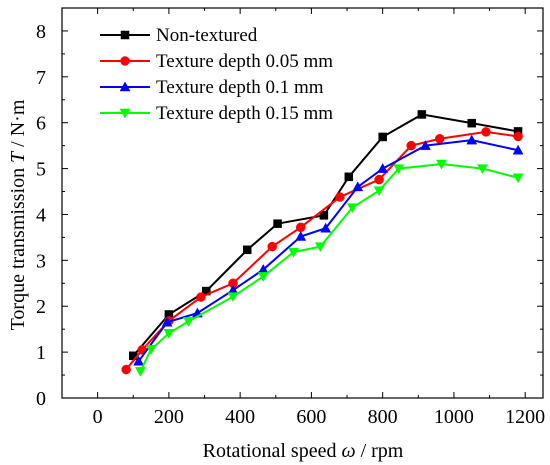 The width and height of the screenshot is (550, 465). I want to click on y-tick-label: 5, so click(41, 170).